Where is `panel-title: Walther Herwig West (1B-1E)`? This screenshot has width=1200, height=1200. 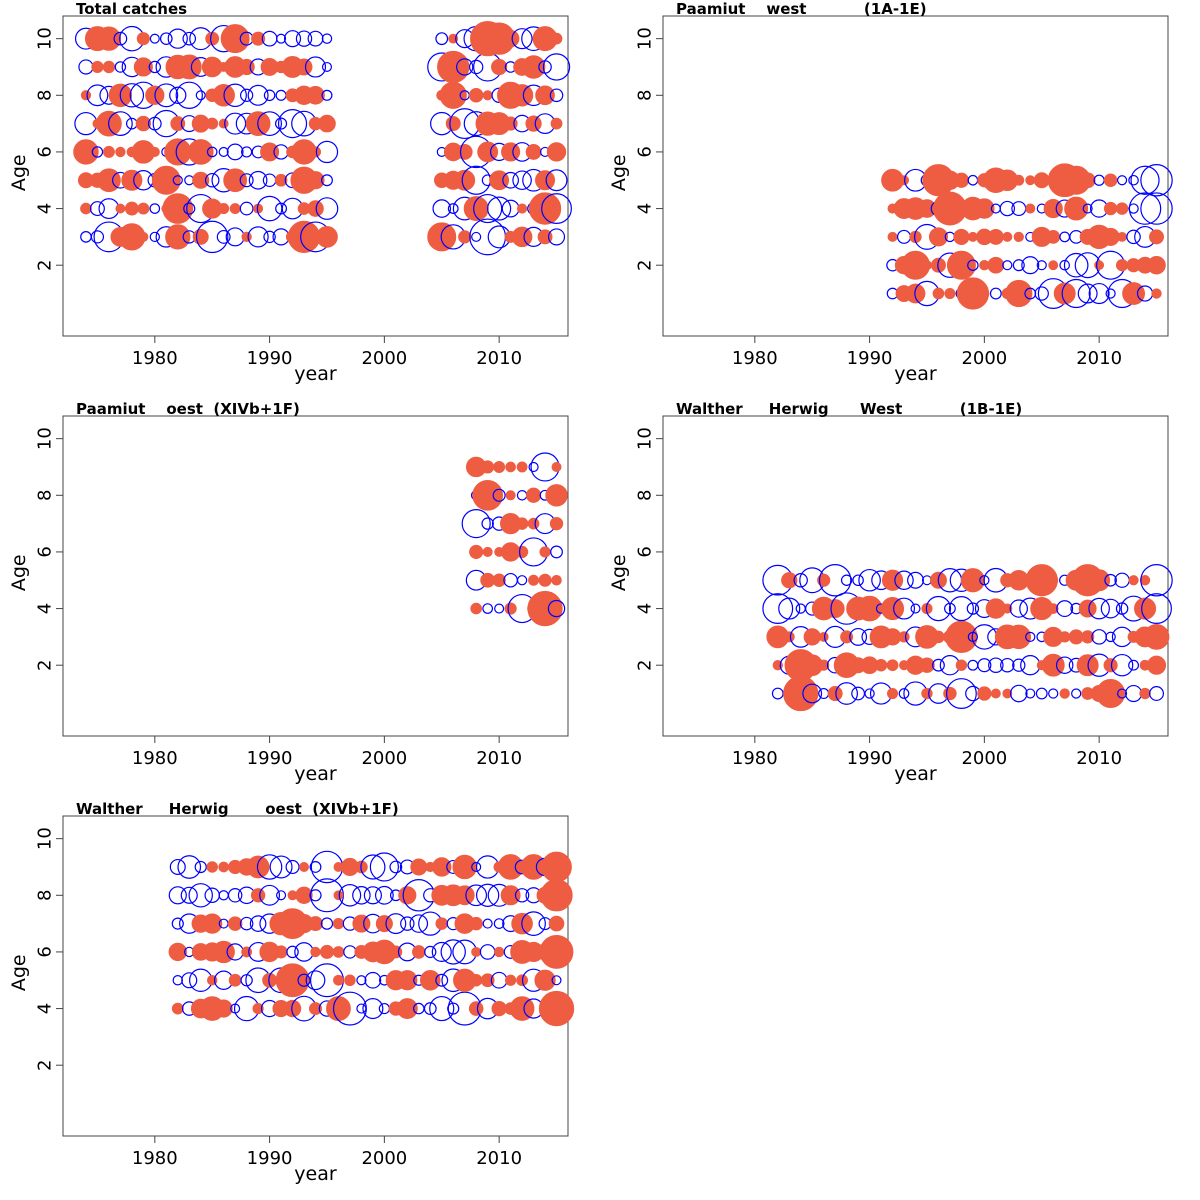
panel-title: Walther Herwig West (1B-1E) is located at coordinates (849, 409).